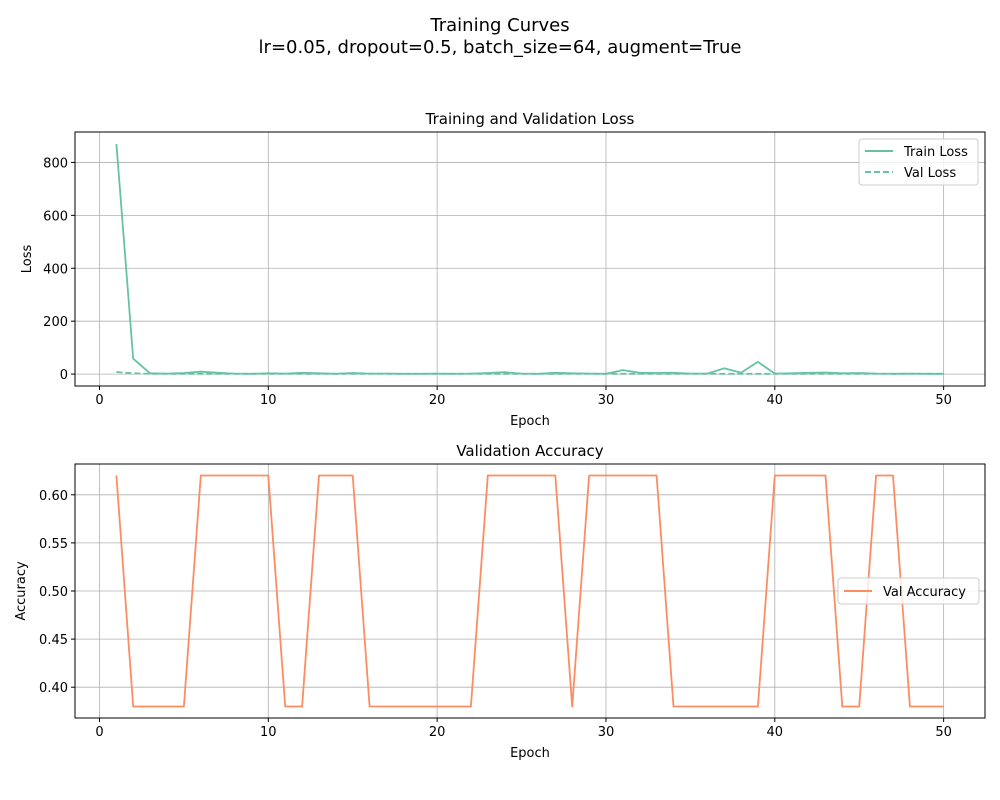 Image resolution: width=1000 pixels, height=800 pixels. Describe the element at coordinates (21, 591) in the screenshot. I see `accuracy-y-axis-label: Accuracy` at that location.